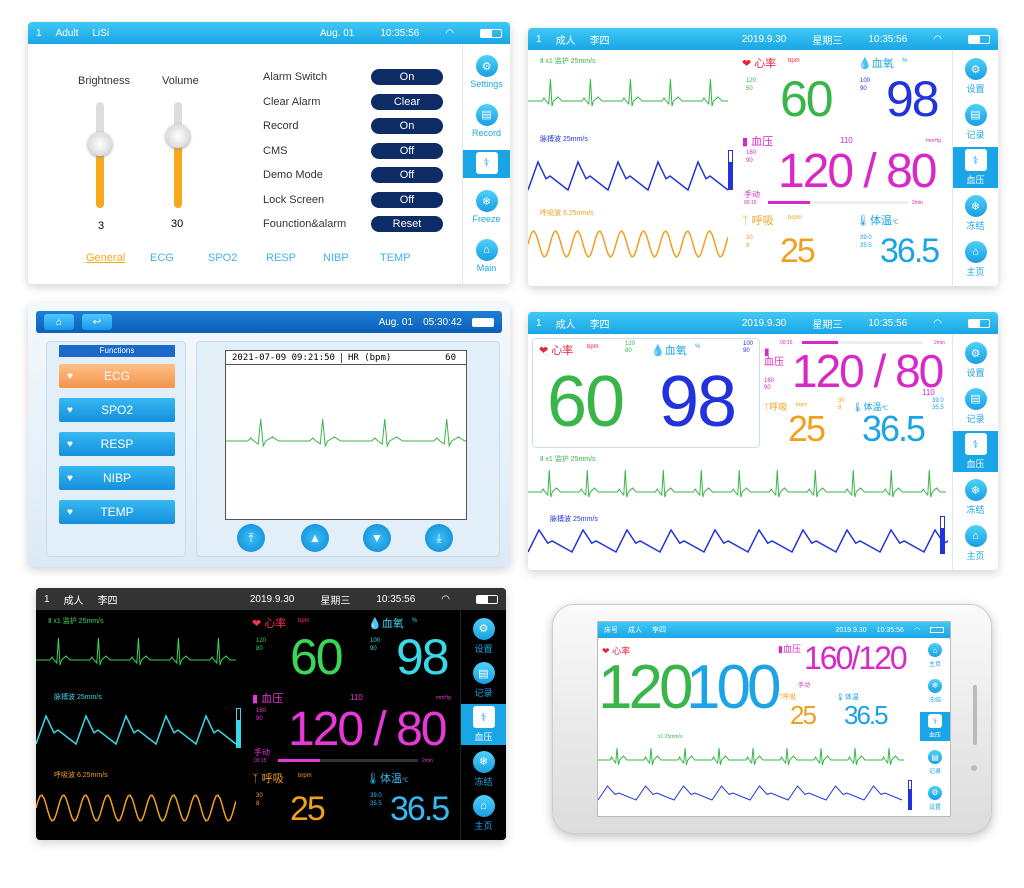  Describe the element at coordinates (847, 697) in the screenshot. I see `temp-label: 🌡体温` at that location.